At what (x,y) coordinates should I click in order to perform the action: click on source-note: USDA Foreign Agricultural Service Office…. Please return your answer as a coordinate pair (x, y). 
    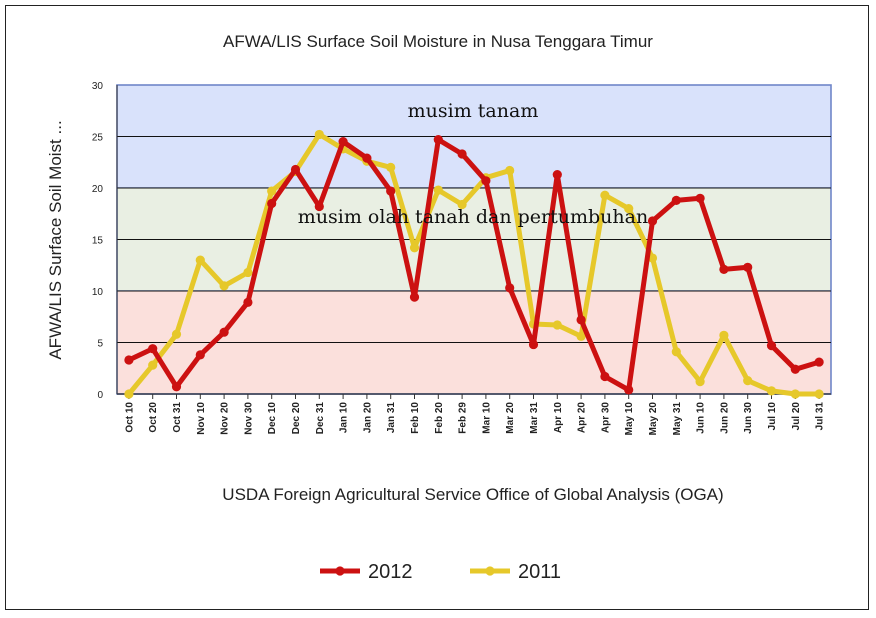
    Looking at the image, I should click on (472, 494).